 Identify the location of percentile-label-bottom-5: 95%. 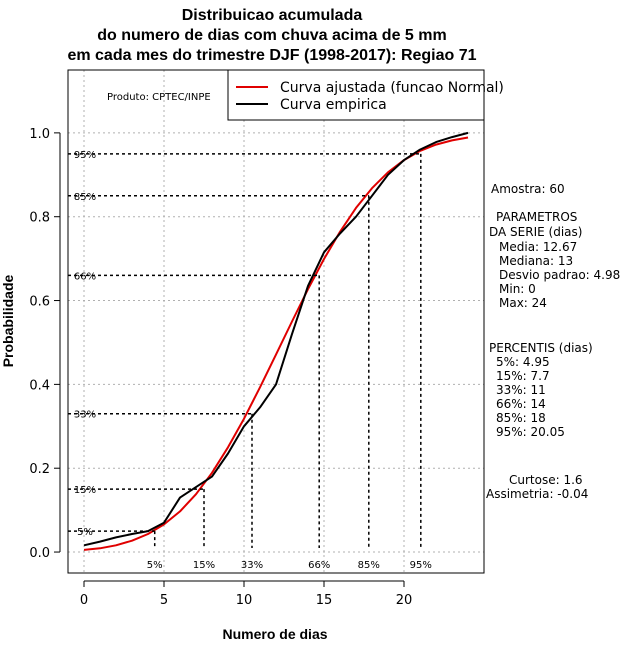
(421, 565).